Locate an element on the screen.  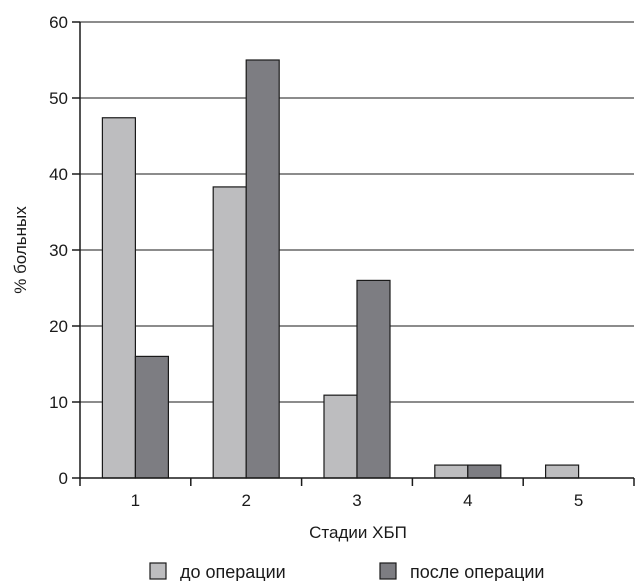
y-axis-ticks: 0 10 20 30 40 50 60 is located at coordinates (64, 250).